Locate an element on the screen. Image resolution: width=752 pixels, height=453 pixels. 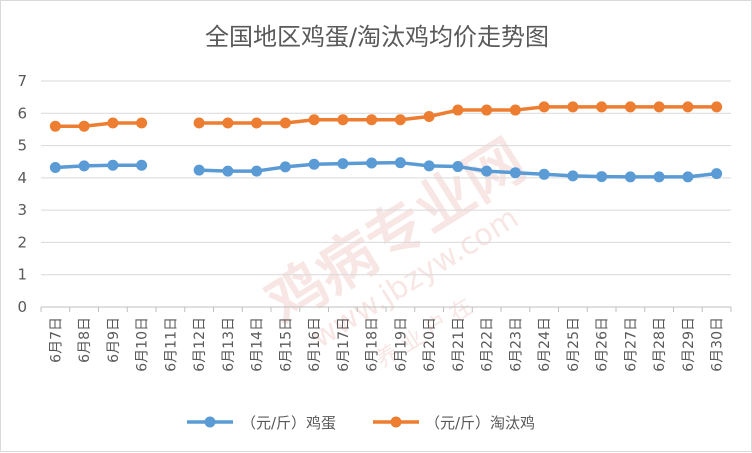
x-tick-label: 6月7日 is located at coordinates (56, 340).